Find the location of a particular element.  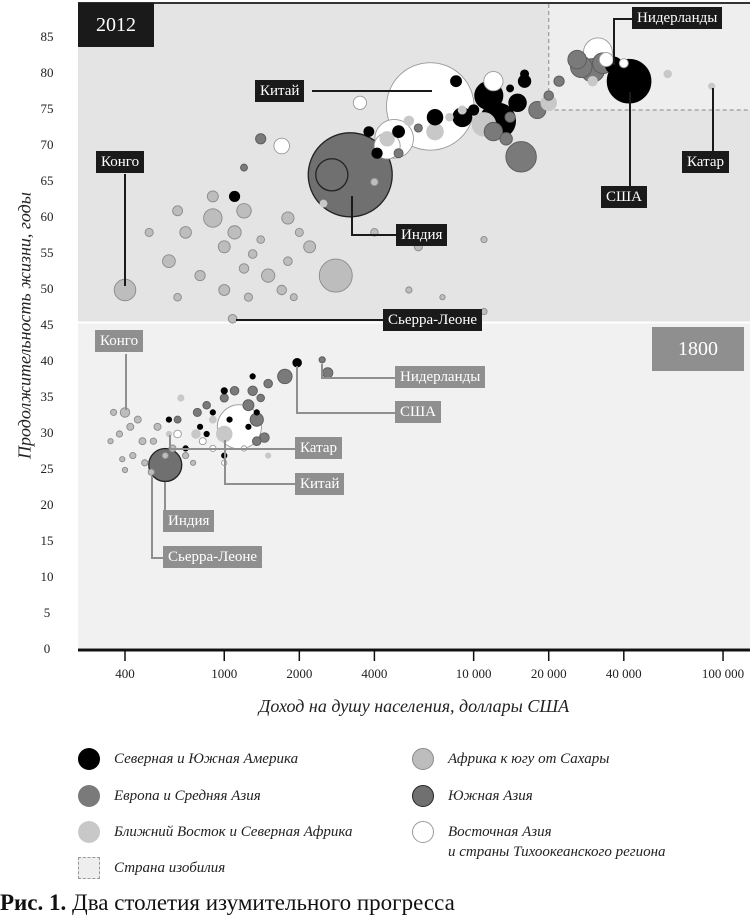

y-tick-label: 55 is located at coordinates (47, 252).